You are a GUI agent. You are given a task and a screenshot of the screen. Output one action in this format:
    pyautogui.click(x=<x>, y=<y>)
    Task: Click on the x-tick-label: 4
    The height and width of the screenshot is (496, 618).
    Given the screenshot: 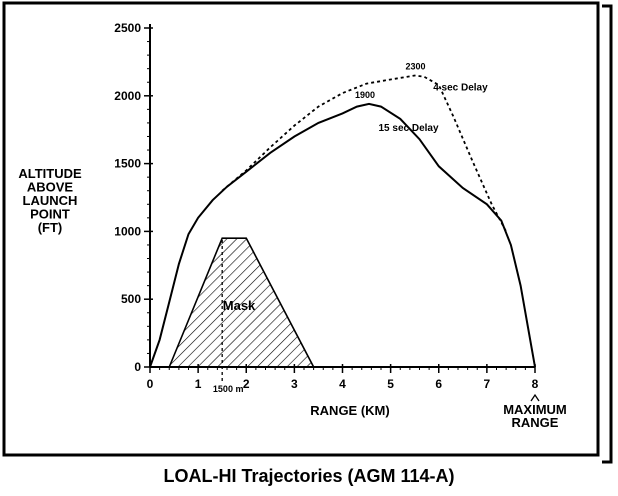 What is the action you would take?
    pyautogui.click(x=342, y=384)
    